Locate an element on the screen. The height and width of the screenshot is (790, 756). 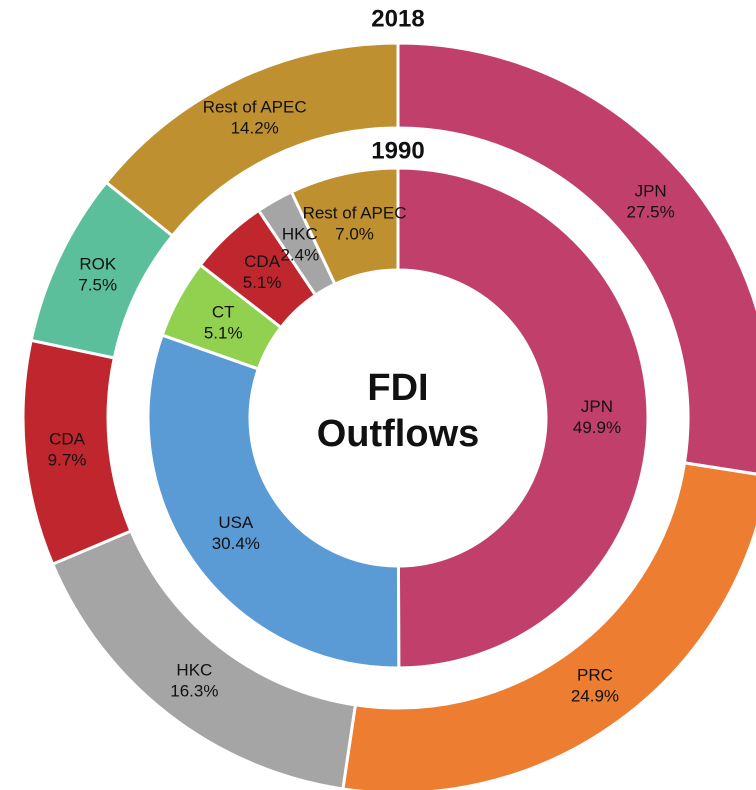
segment-value: 30.4% is located at coordinates (236, 543).